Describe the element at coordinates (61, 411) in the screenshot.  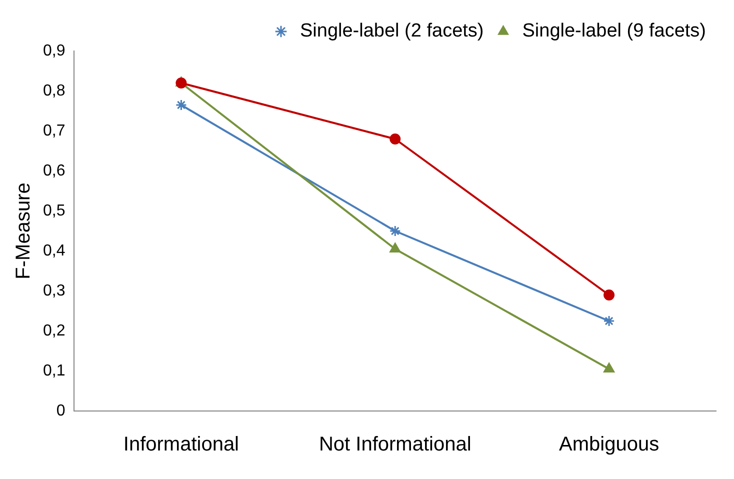
I see `y-tick-label: 0` at that location.